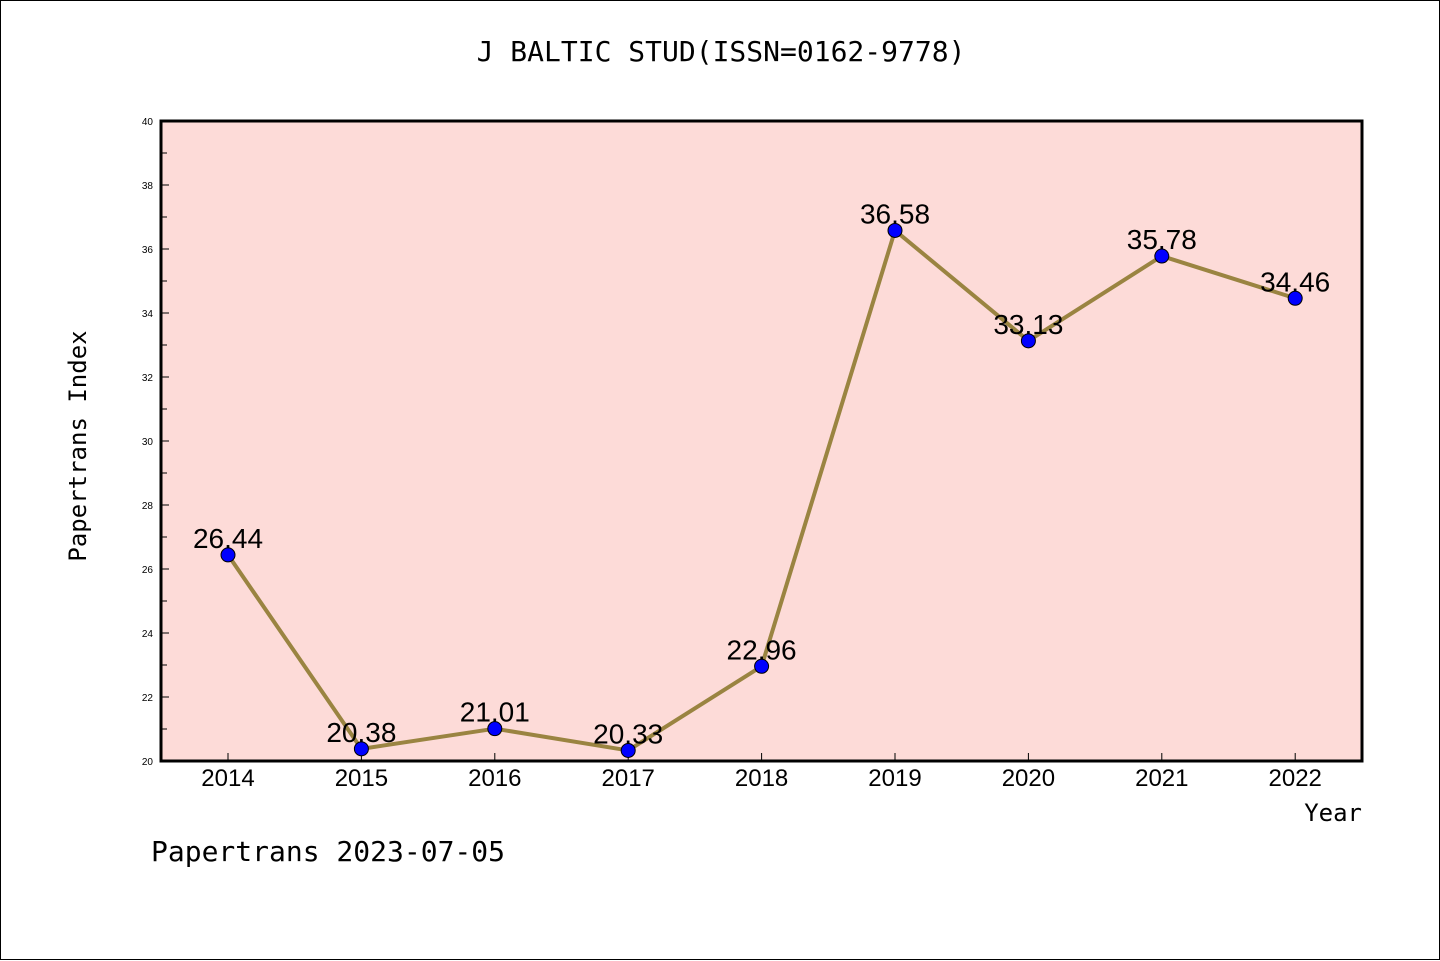 This screenshot has height=961, width=1440. I want to click on y-tick-label: 34, so click(148, 314).